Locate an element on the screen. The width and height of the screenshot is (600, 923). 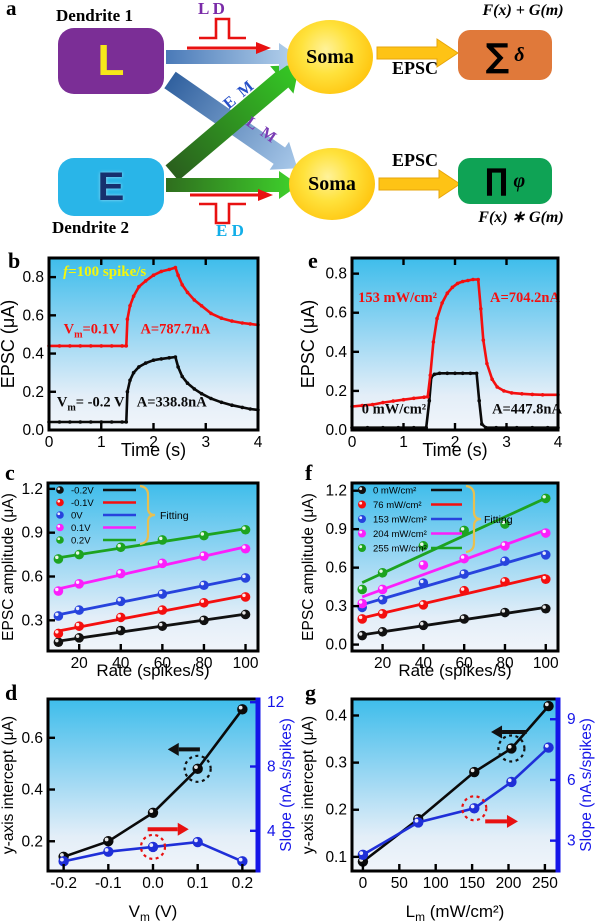
arrow-e-to-soma1 is located at coordinates (232, 122).